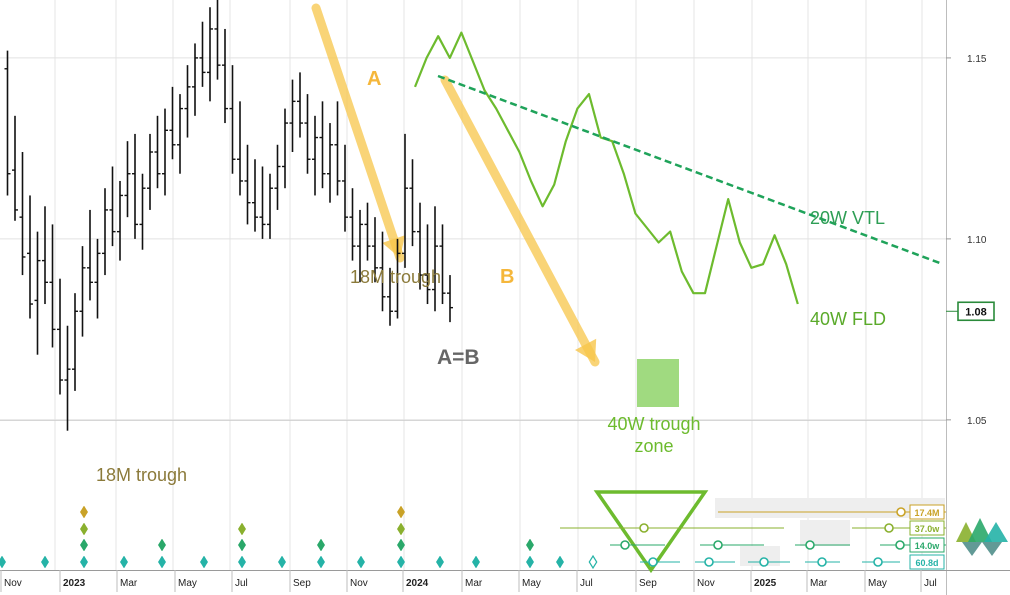 The image size is (1010, 595). I want to click on a-equals-b-label: A=B, so click(458, 357).